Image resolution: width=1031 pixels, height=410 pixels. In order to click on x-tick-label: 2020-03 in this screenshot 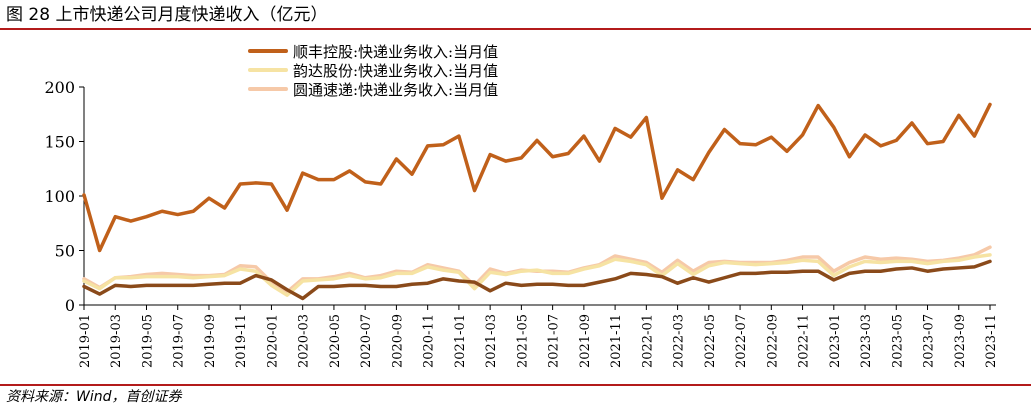, I will do `click(304, 341)`.